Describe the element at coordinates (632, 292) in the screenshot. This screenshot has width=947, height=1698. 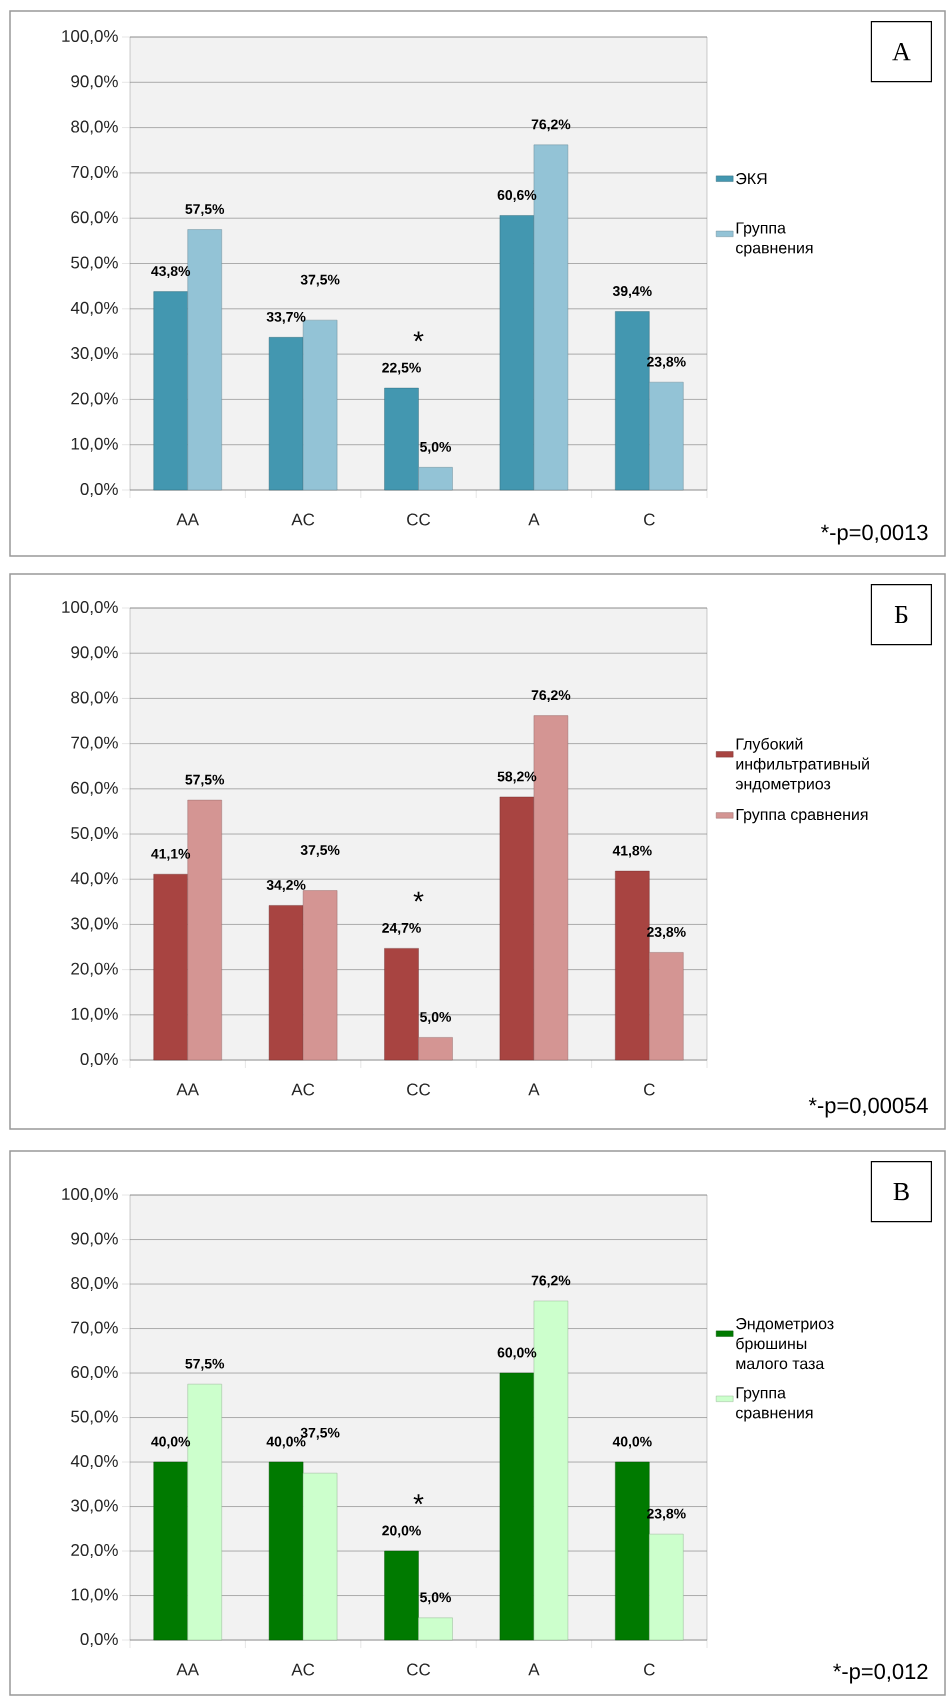
I see `data-label: 39,4%` at that location.